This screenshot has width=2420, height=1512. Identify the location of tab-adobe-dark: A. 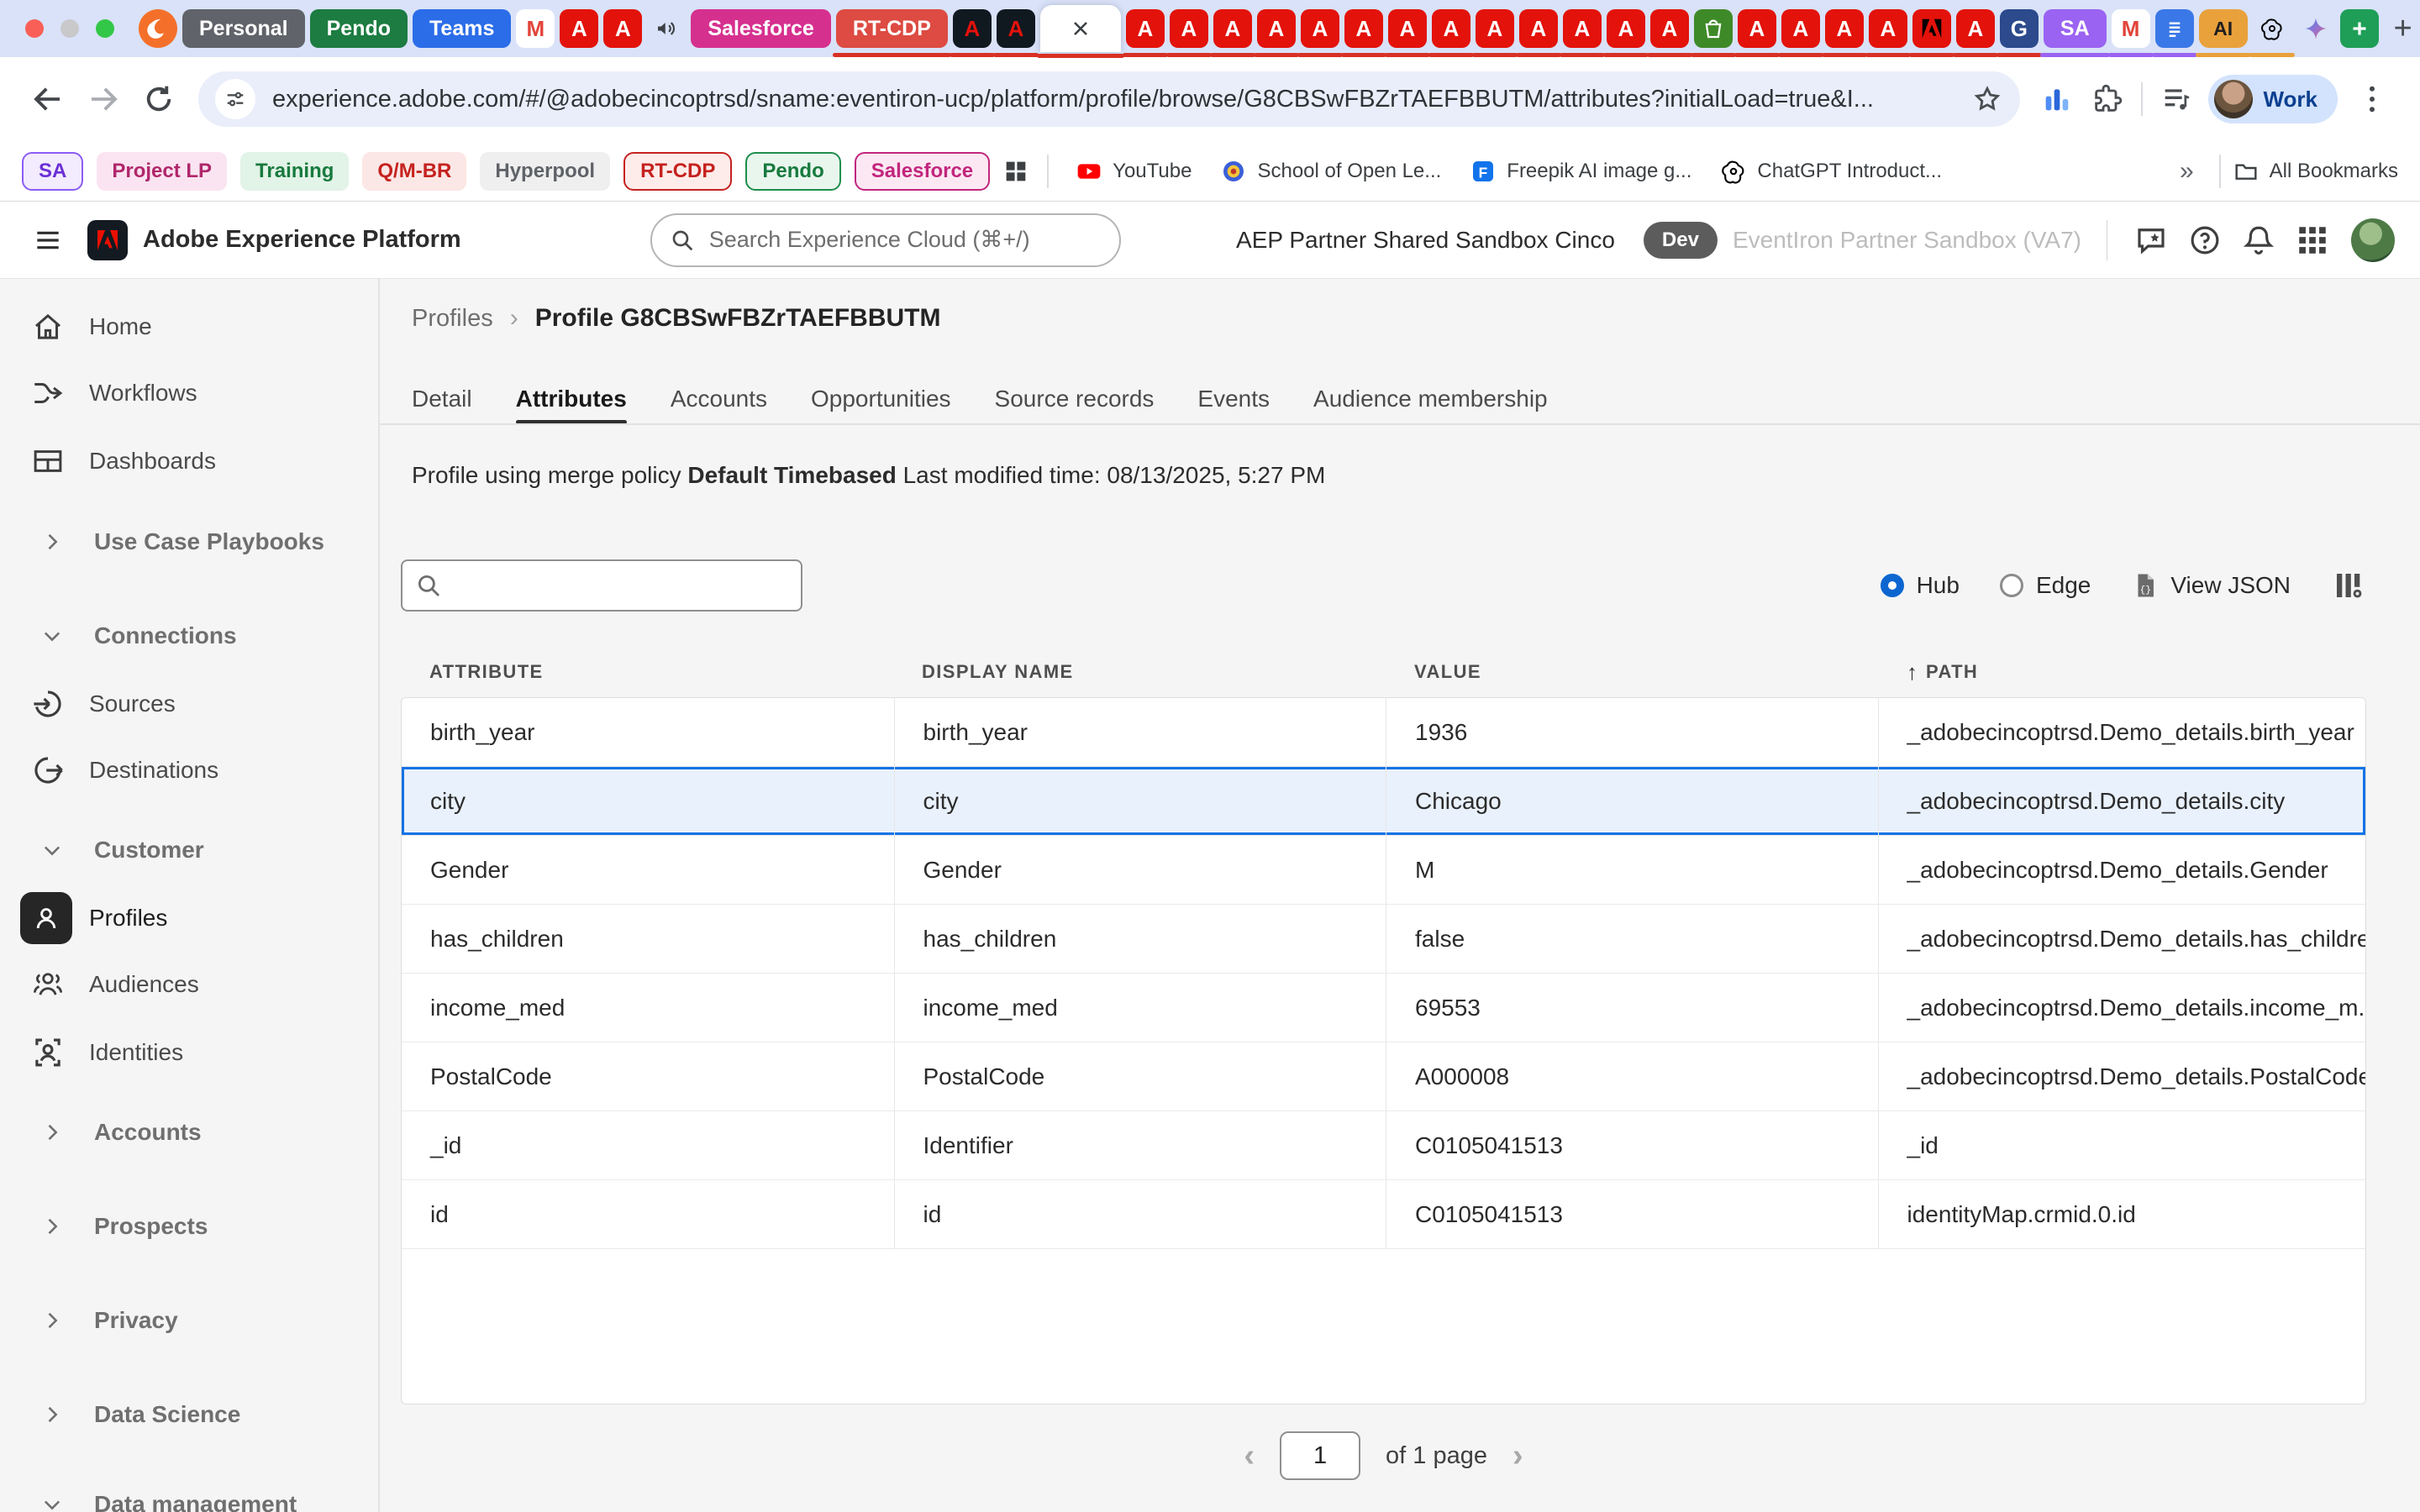
(1016, 33).